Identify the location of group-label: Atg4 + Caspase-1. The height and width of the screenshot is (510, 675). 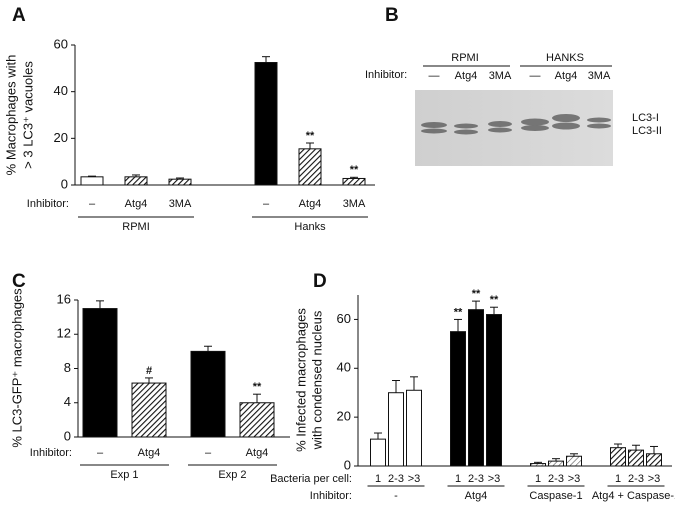
(633, 496).